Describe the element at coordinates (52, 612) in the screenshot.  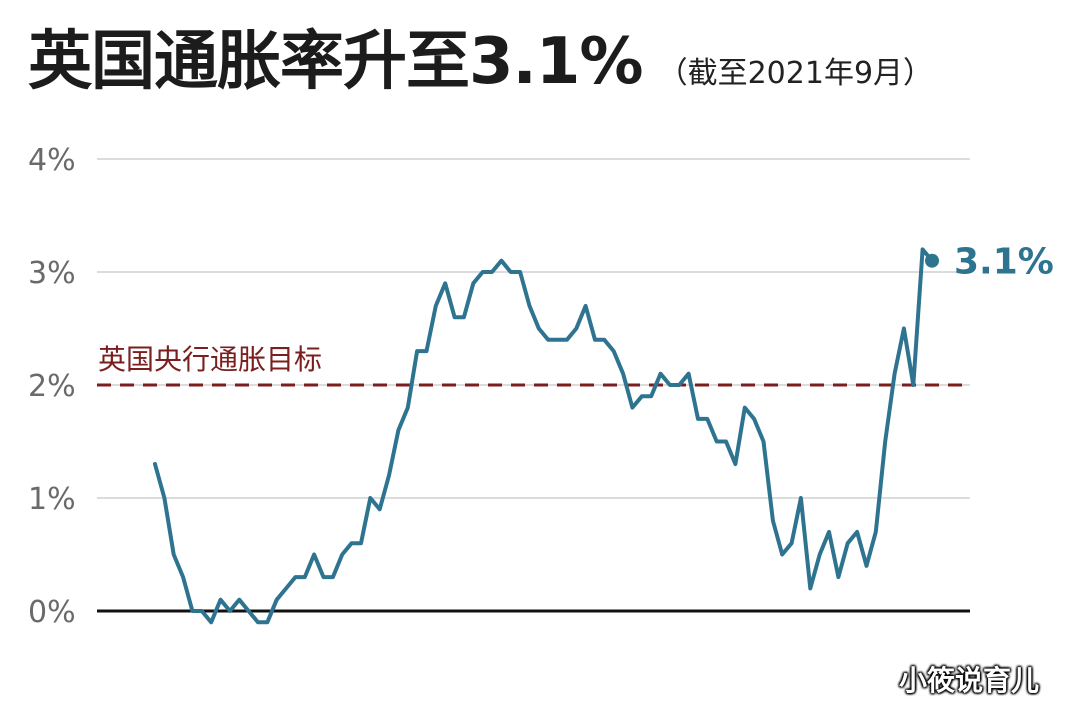
I see `y-tick-label: 0%` at that location.